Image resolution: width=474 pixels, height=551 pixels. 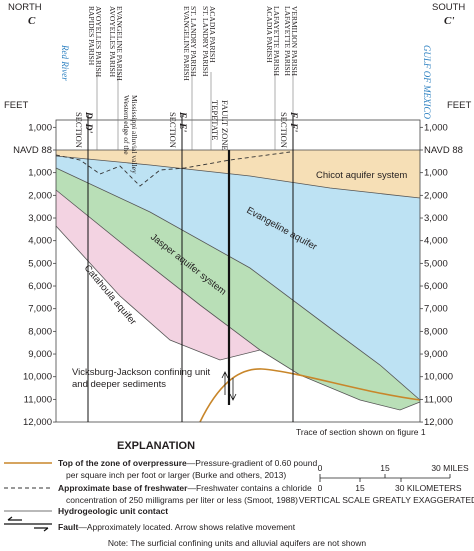 I want to click on valley-note: Mississippi alluvial valley, so click(x=134, y=134).